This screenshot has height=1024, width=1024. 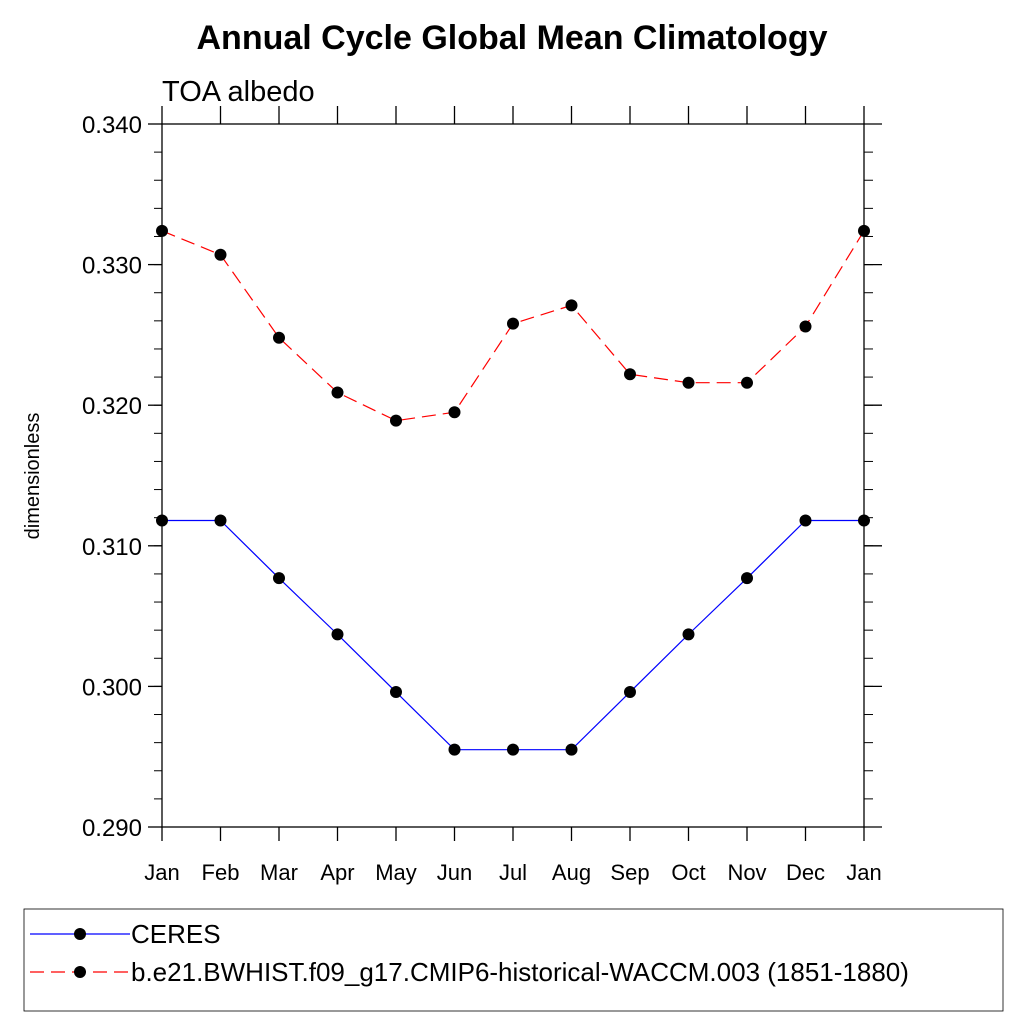 I want to click on y-tick-label: 0.340, so click(x=112, y=125).